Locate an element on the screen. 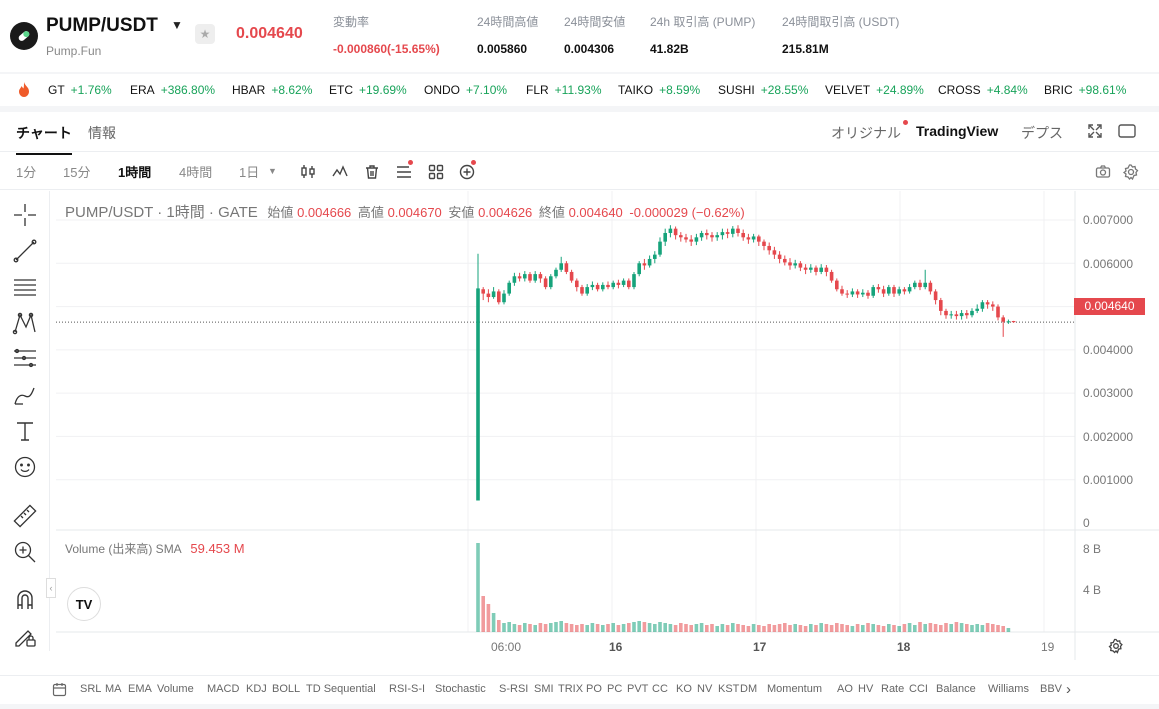 The height and width of the screenshot is (709, 1159). indicator-ko: KO is located at coordinates (684, 689).